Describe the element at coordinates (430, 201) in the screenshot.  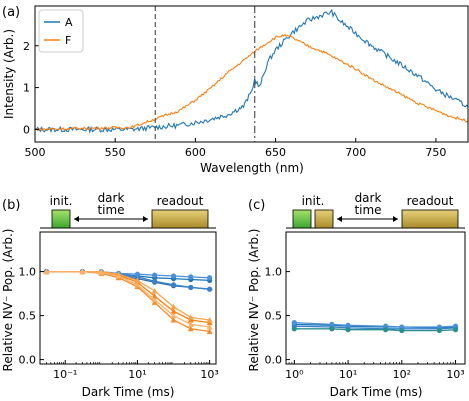
I see `readout-label-c: readout` at that location.